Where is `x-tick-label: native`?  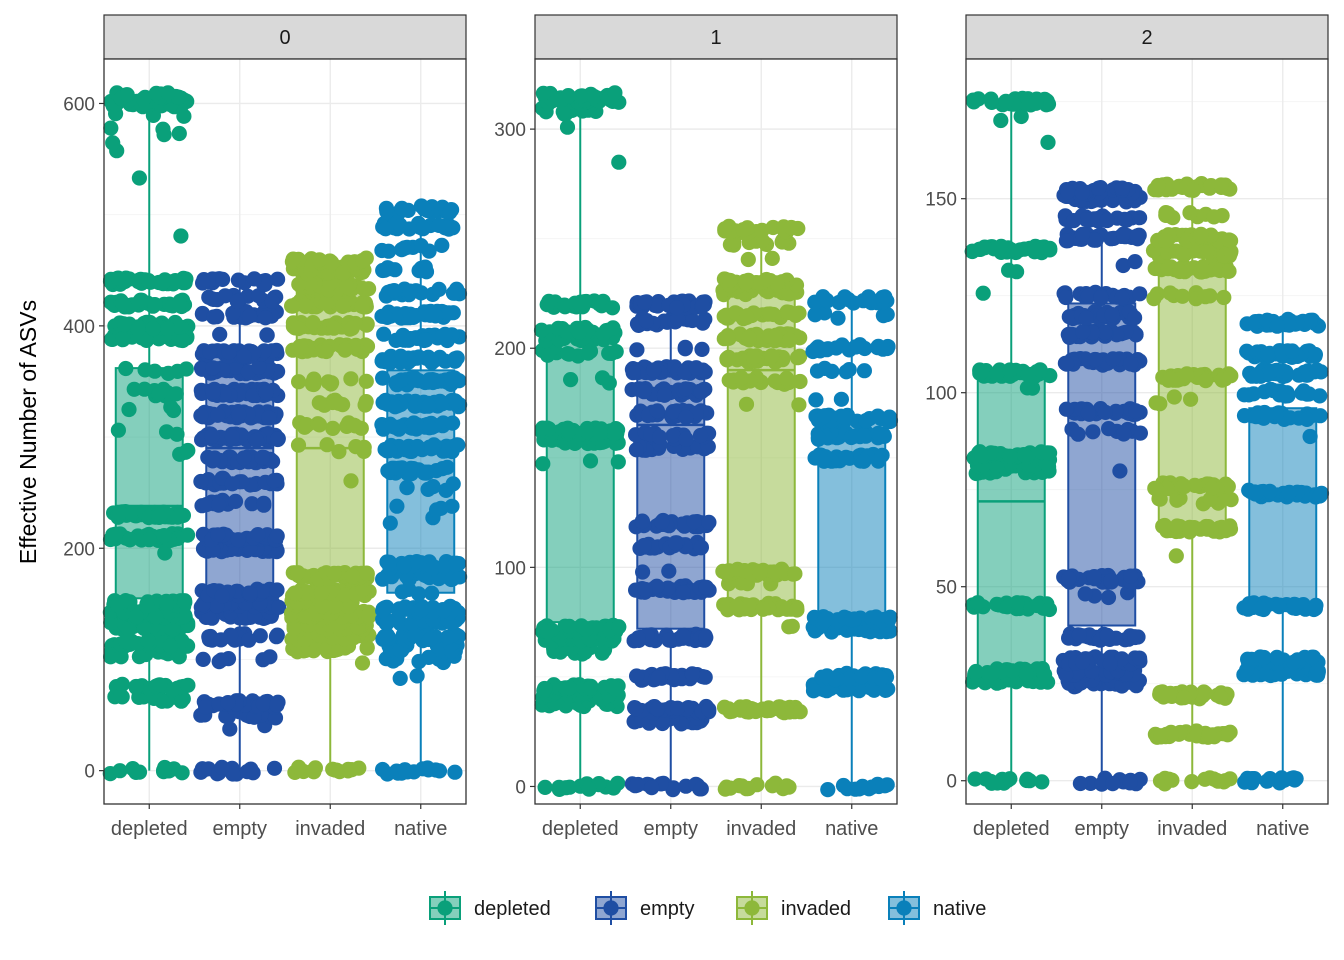
x-tick-label: native is located at coordinates (851, 829).